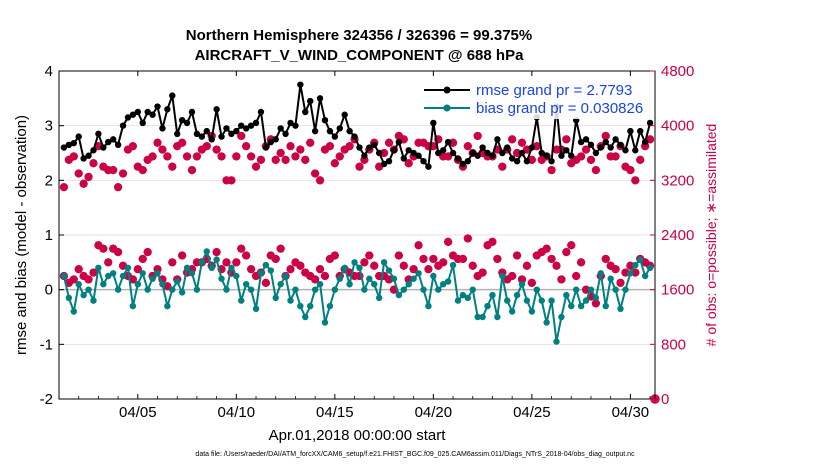 Image resolution: width=830 pixels, height=470 pixels. Describe the element at coordinates (359, 55) in the screenshot. I see `chart-subtitle: AIRCRAFT_V_WIND_COMPONENT @ 688 hPa` at that location.